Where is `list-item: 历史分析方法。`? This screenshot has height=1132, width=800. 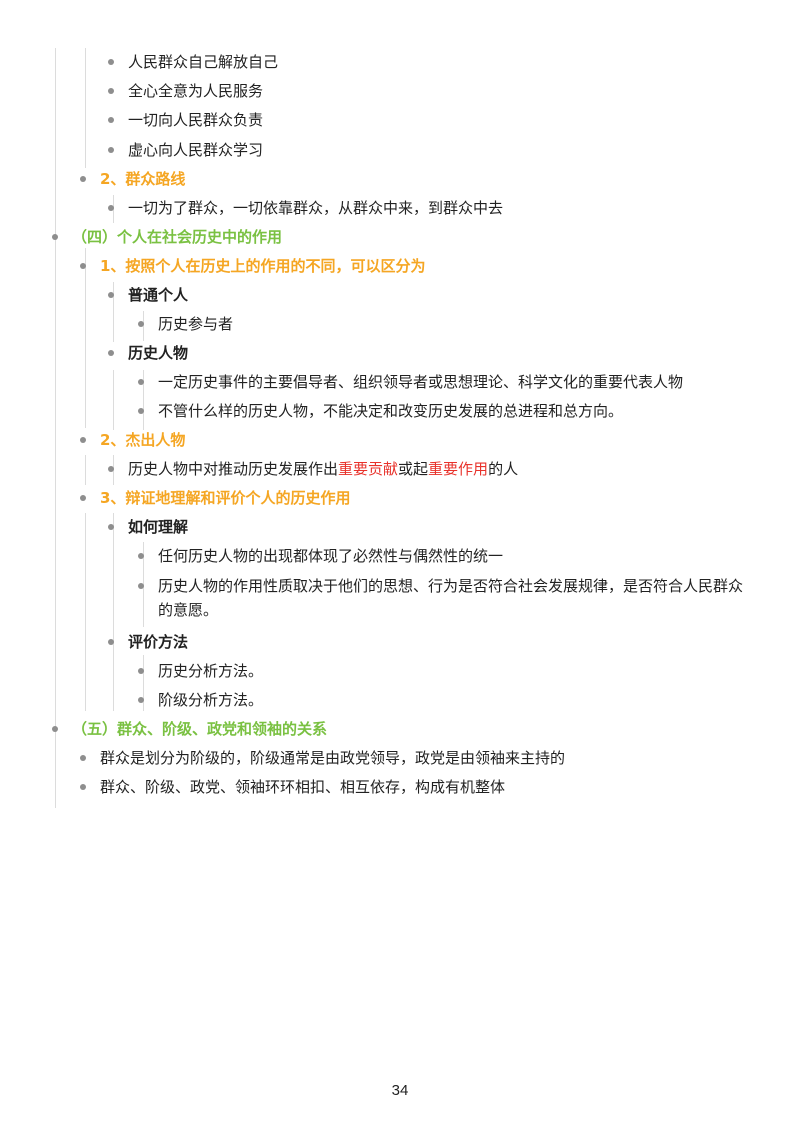
list-item: 历史分析方法。 is located at coordinates (200, 671).